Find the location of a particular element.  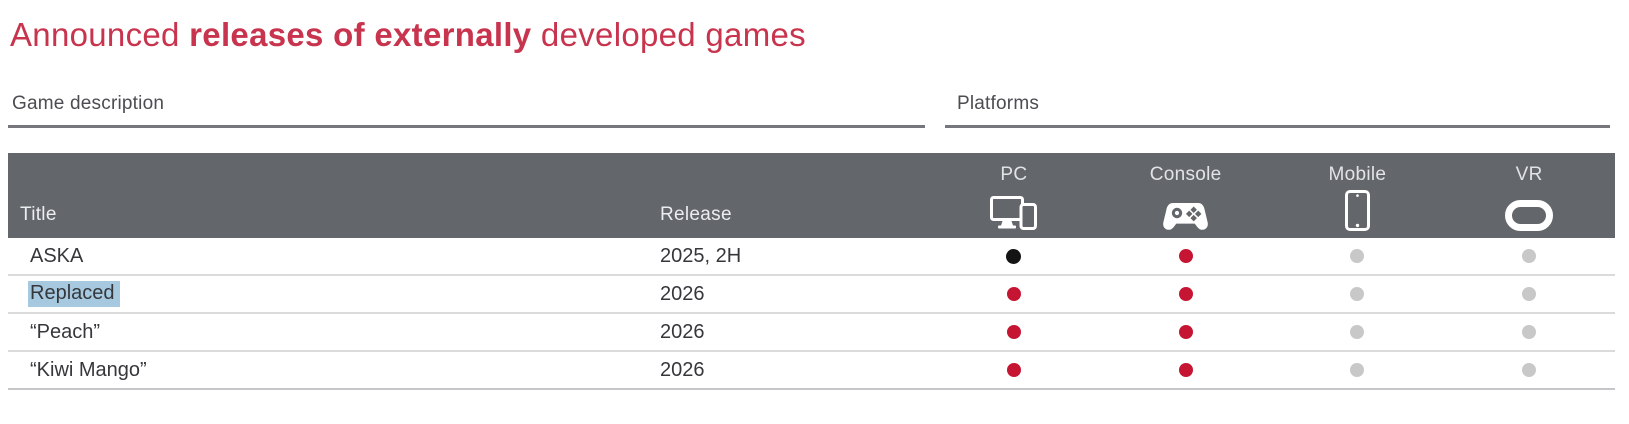

row-release-cell: 2025, 2H is located at coordinates (793, 256).